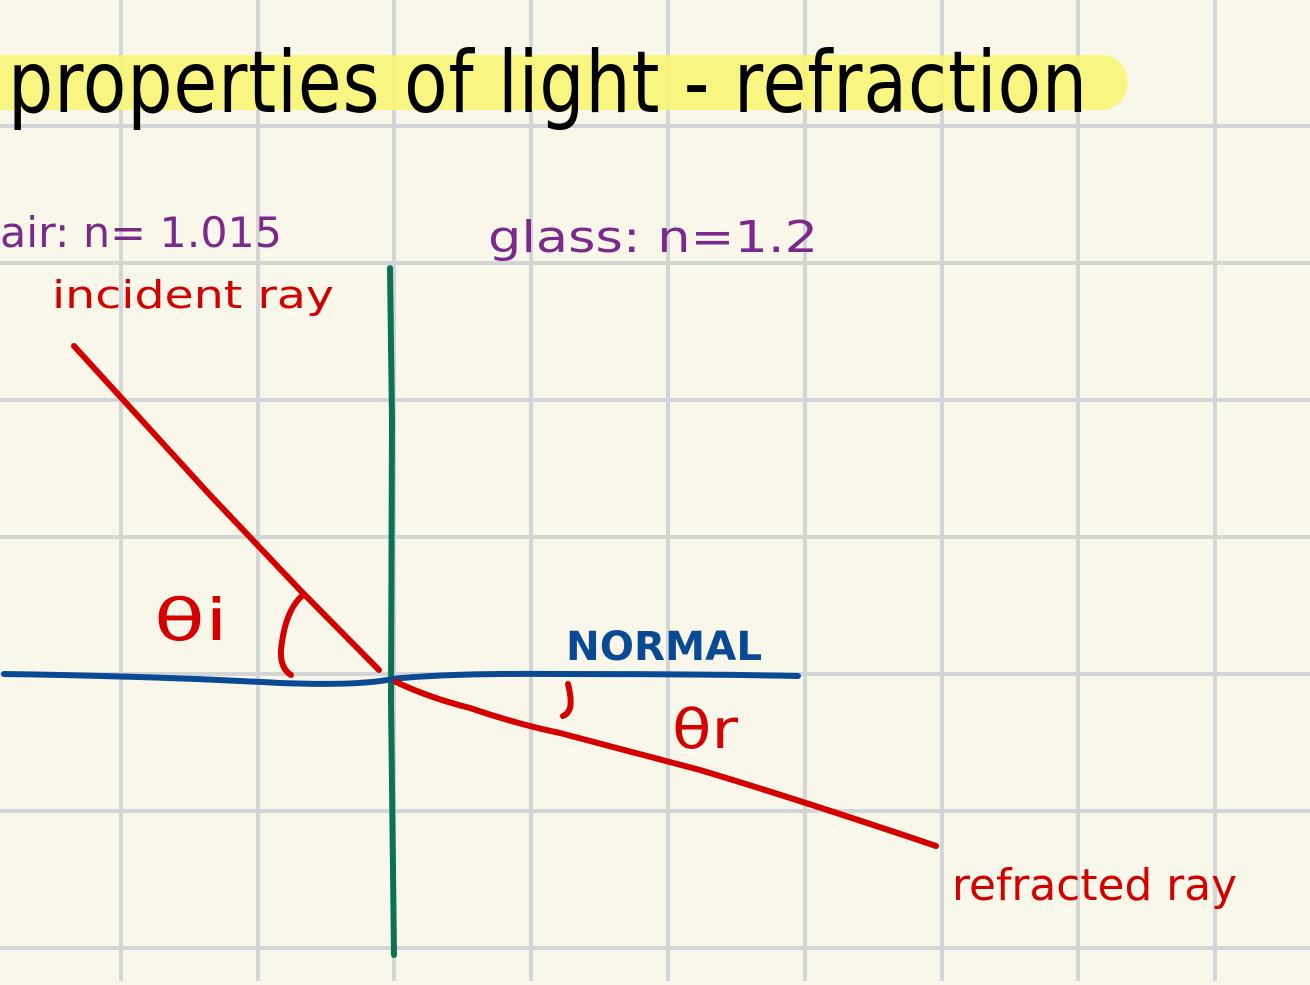  I want to click on page-title: properties of light - refraction, so click(548, 83).